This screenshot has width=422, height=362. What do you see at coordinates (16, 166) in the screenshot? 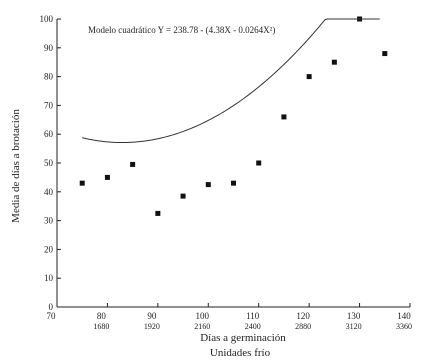
I see `y-axis-label: Media de días a brotación` at bounding box center [16, 166].